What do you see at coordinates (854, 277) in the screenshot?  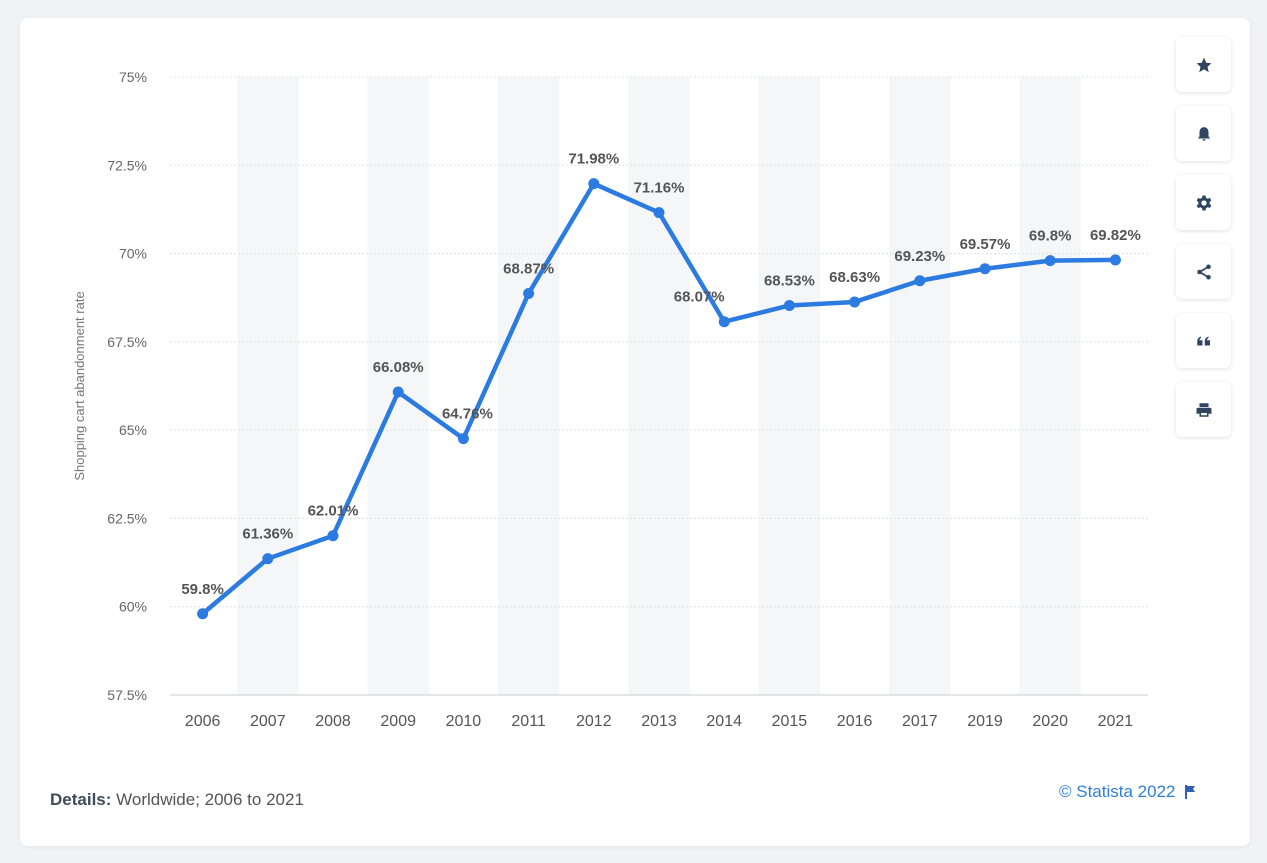 I see `data-label: 68.63%` at bounding box center [854, 277].